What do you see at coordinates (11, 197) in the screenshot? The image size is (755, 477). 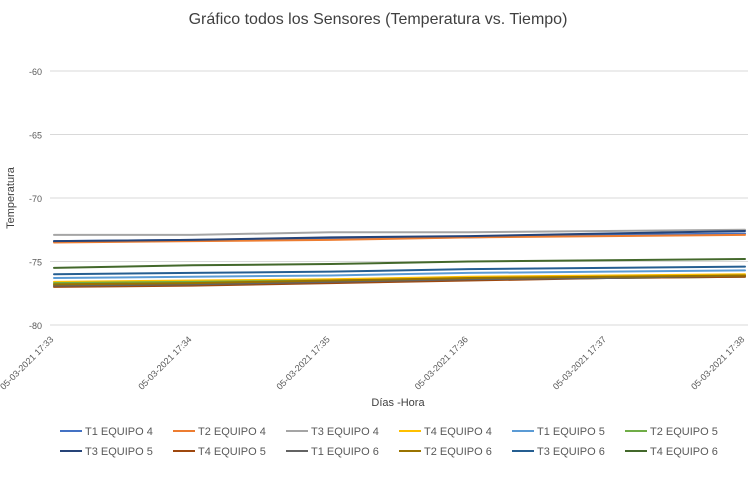 I see `y-axis-label: Temperatura` at bounding box center [11, 197].